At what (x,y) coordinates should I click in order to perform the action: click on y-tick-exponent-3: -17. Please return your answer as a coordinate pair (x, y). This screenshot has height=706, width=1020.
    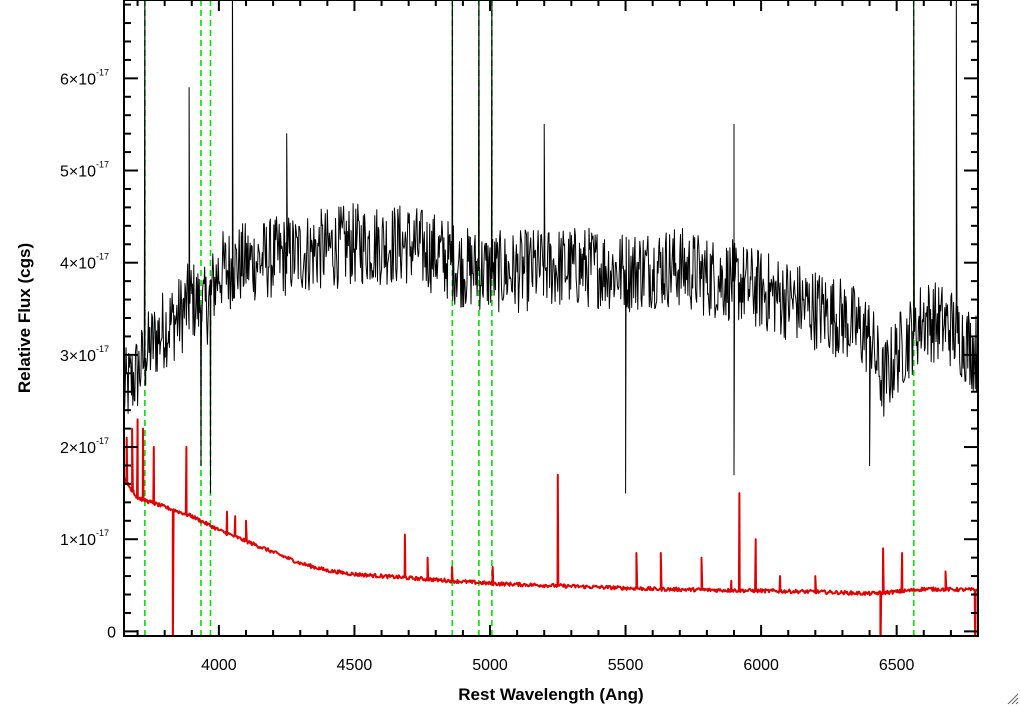
    Looking at the image, I should click on (102, 349).